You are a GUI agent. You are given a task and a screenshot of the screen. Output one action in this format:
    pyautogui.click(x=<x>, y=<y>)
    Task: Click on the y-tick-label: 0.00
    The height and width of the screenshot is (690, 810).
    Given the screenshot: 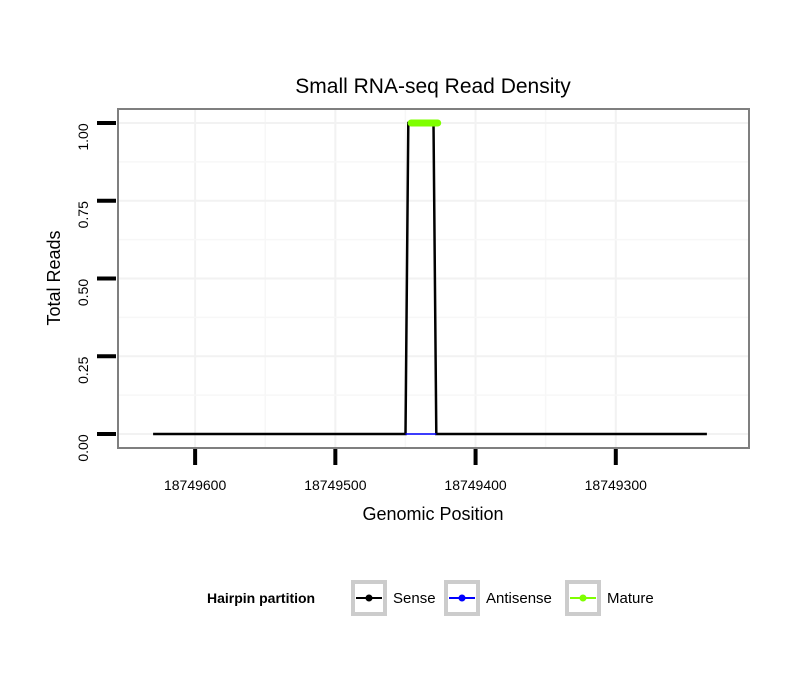 What is the action you would take?
    pyautogui.click(x=83, y=447)
    